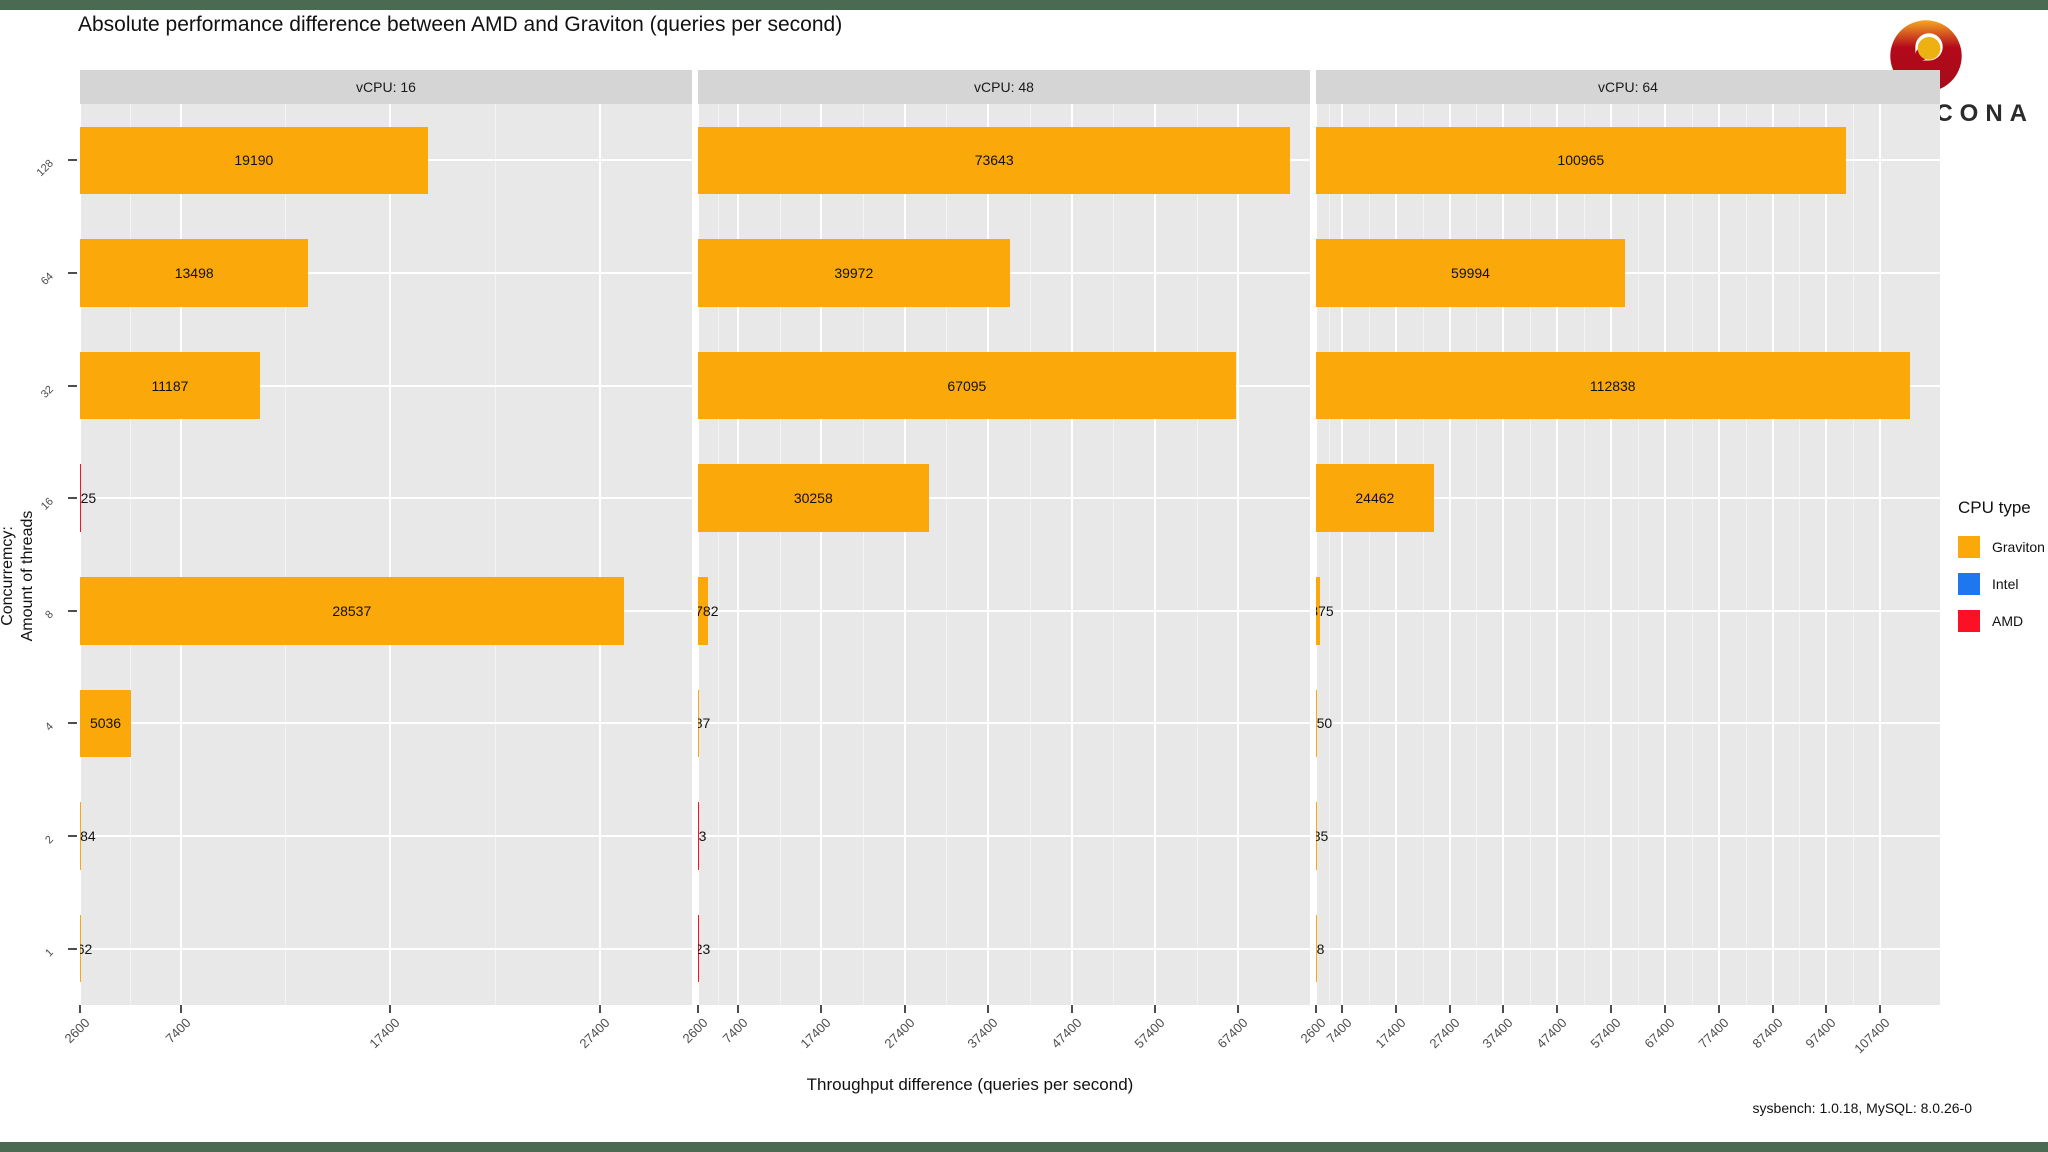 The image size is (2048, 1152). What do you see at coordinates (49, 727) in the screenshot?
I see `y-tick-label: 4` at bounding box center [49, 727].